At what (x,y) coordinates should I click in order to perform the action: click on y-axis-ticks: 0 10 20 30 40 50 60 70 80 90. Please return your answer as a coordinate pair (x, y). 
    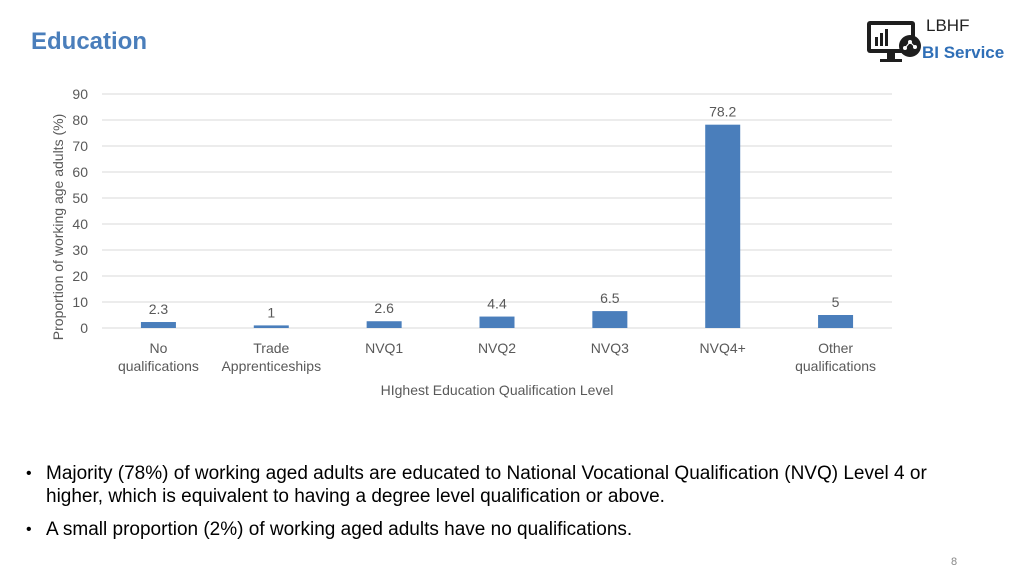
    Looking at the image, I should click on (80, 211).